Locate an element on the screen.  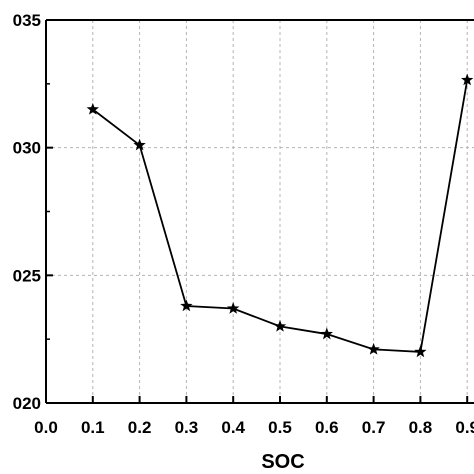
y-tick-label: 025 is located at coordinates (27, 275).